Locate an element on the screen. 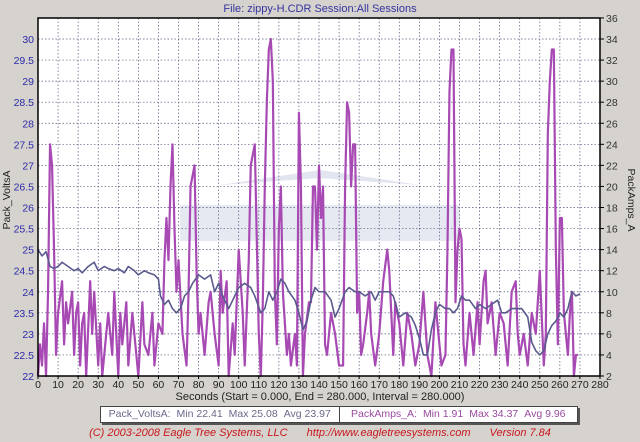 This screenshot has height=442, width=640. x-tick-label: 210 is located at coordinates (460, 385).